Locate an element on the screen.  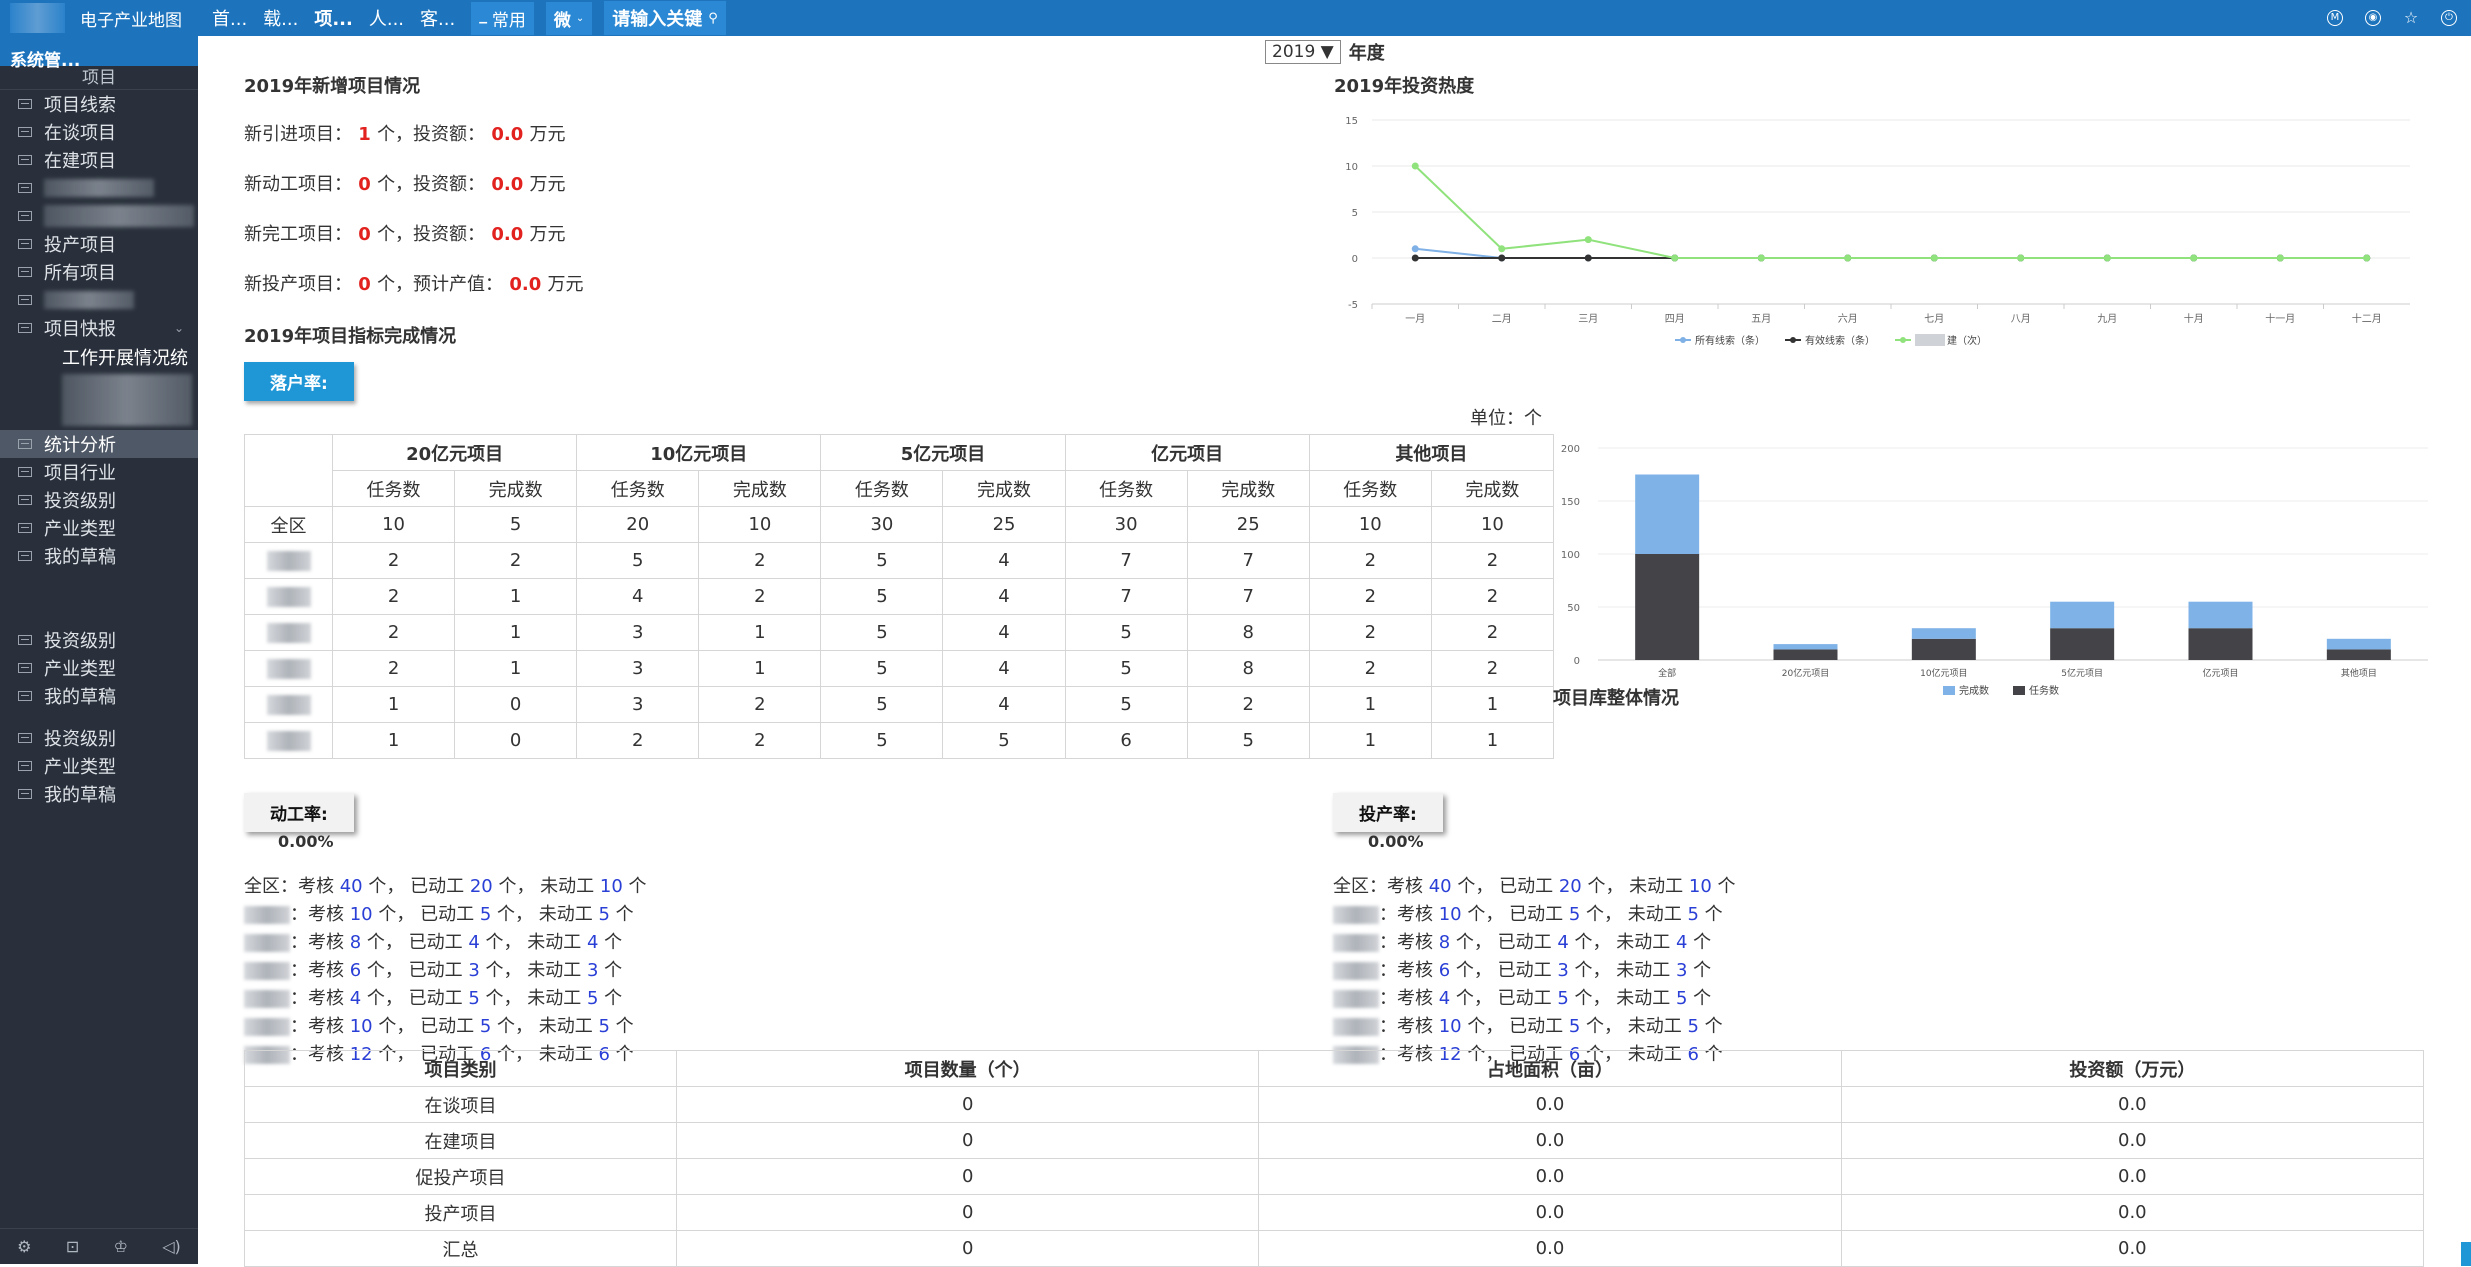
shirt-icon: ♔ is located at coordinates (120, 1246).